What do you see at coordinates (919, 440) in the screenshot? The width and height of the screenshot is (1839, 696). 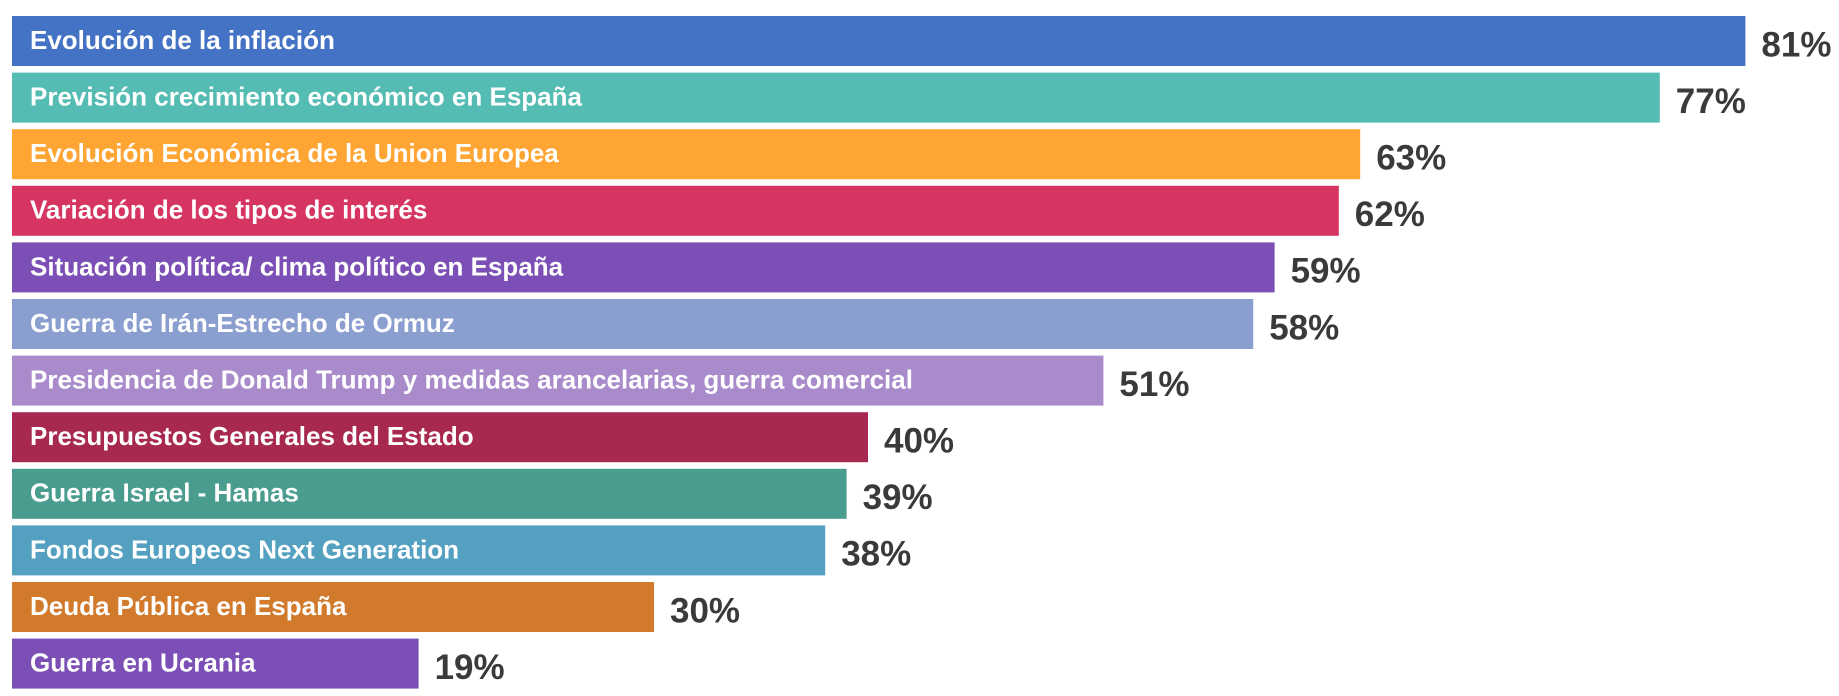 I see `value-label: 40%` at bounding box center [919, 440].